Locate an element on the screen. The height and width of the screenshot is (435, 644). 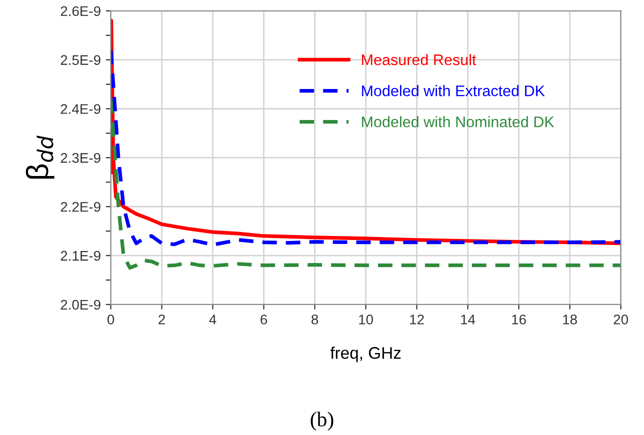
y-tick-label: 2.5E-9 is located at coordinates (80, 60).